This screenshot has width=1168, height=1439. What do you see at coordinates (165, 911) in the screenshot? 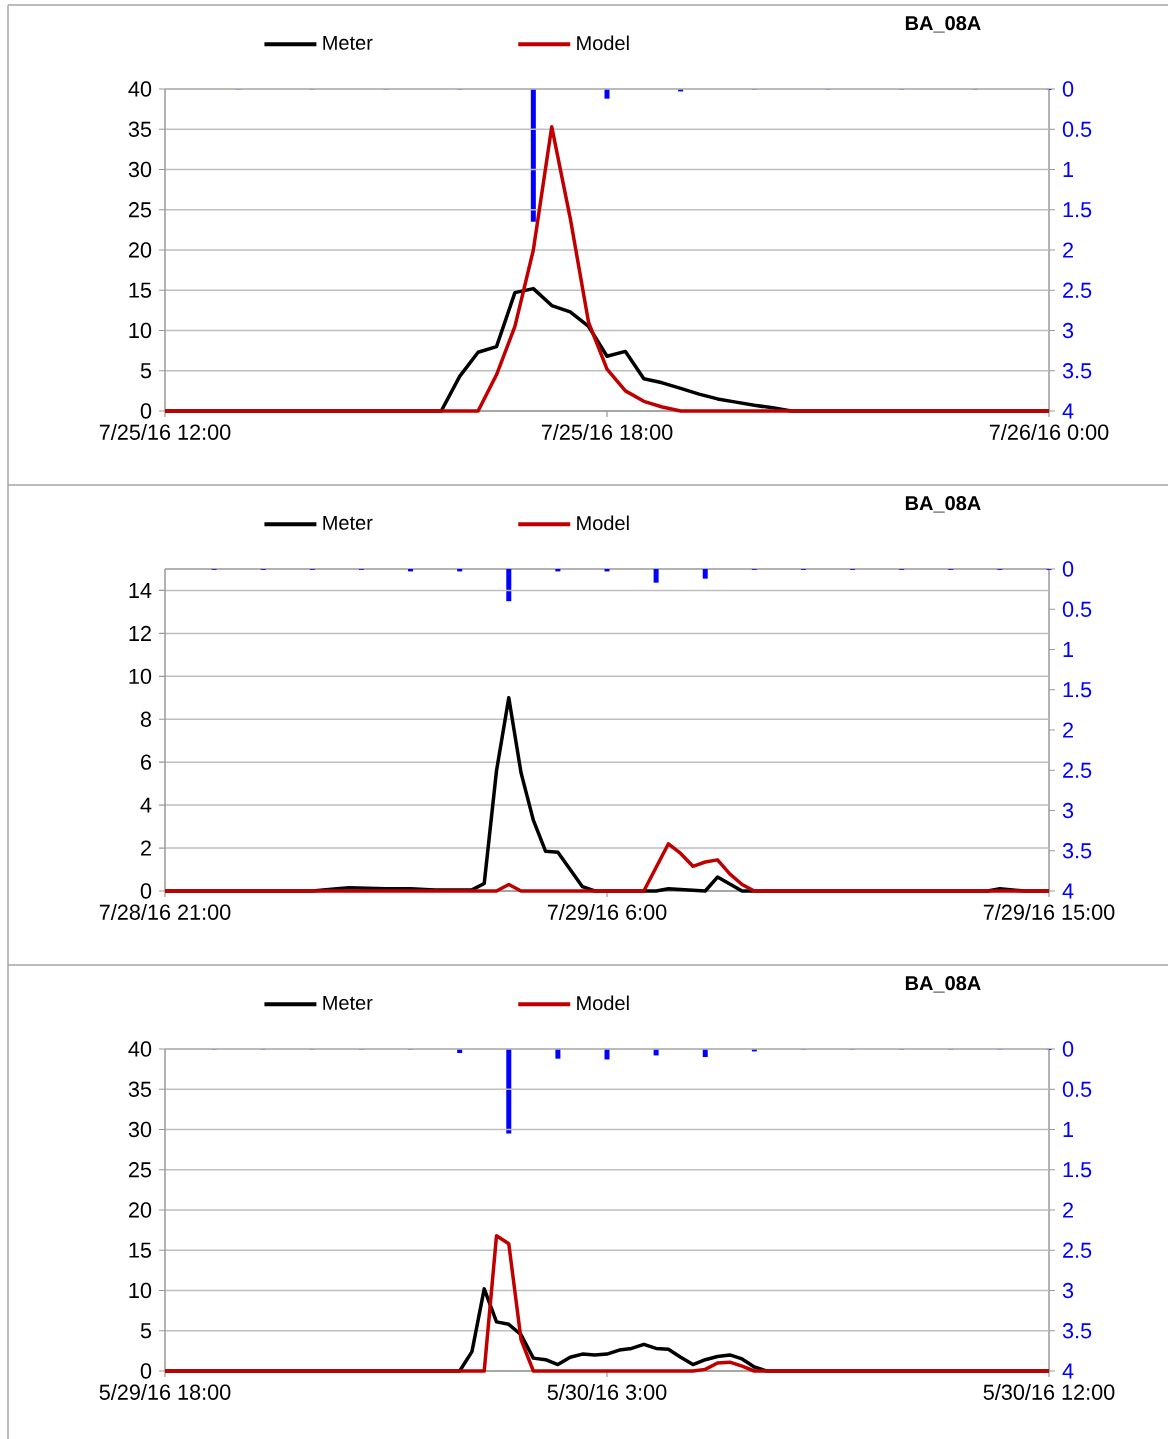
I see `x-tick-label: 7/28/16 21:00` at bounding box center [165, 911].